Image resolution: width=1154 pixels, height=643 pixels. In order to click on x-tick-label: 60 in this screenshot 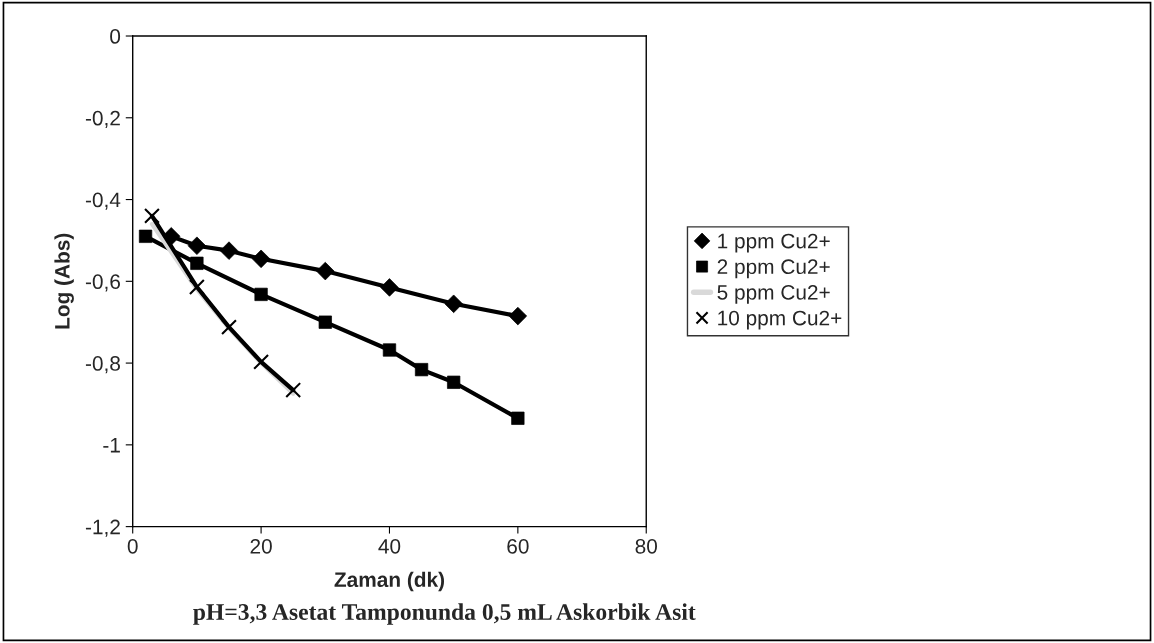, I will do `click(518, 546)`.